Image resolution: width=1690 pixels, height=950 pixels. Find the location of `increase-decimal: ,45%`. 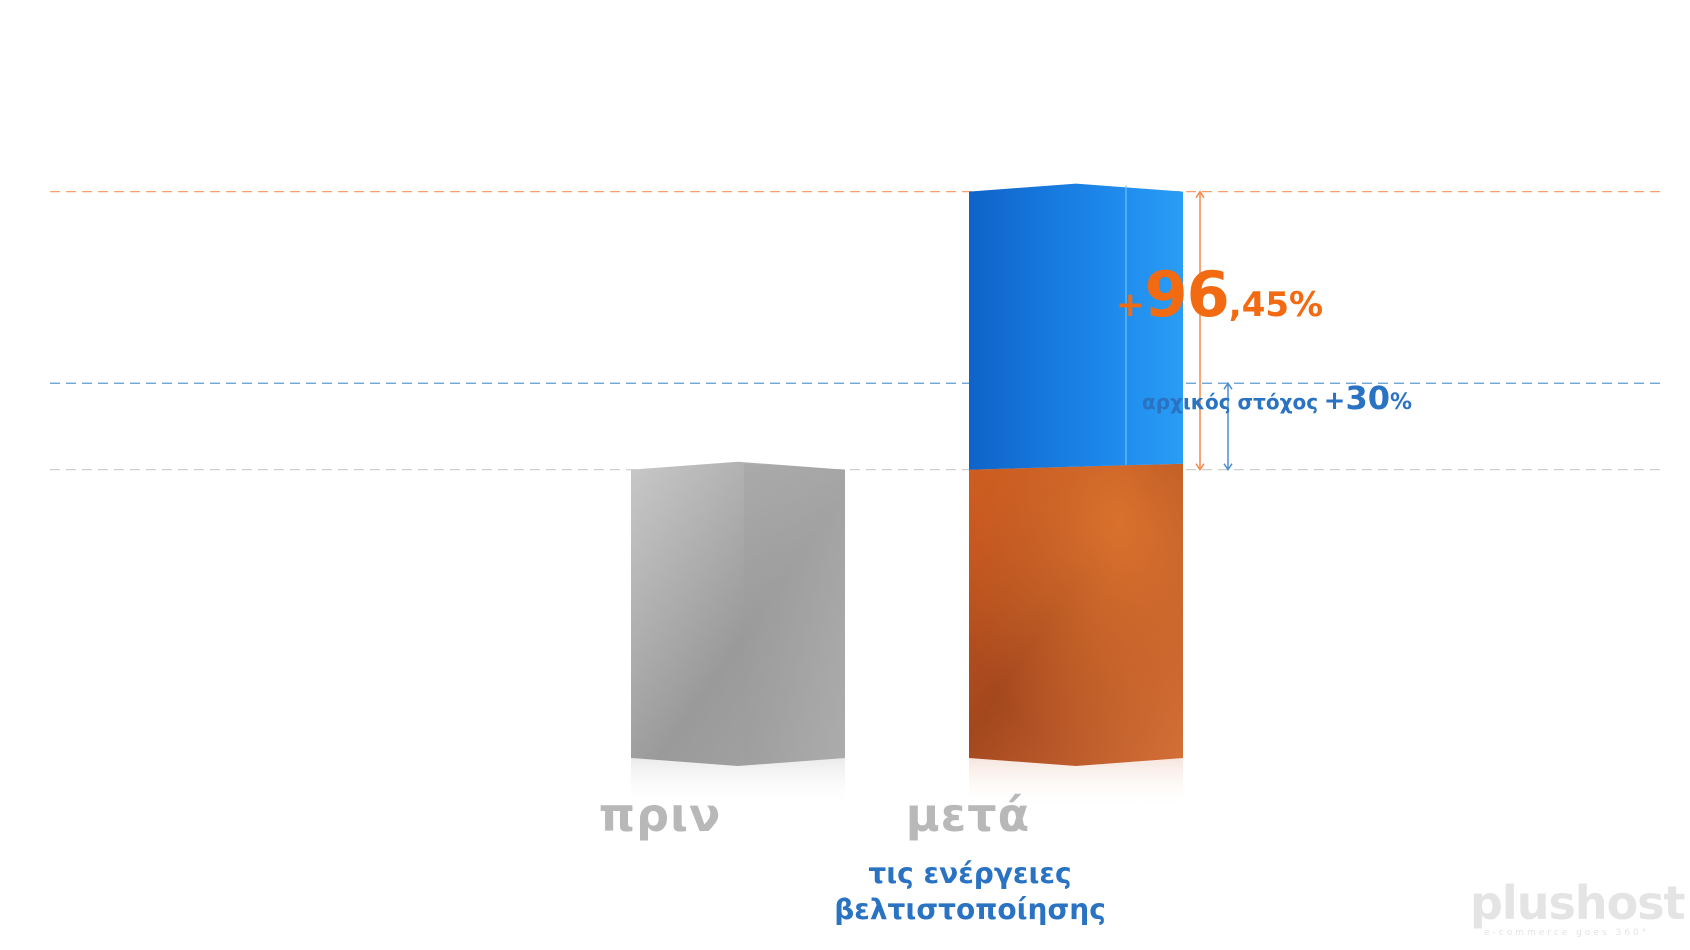

increase-decimal: ,45% is located at coordinates (1276, 305).